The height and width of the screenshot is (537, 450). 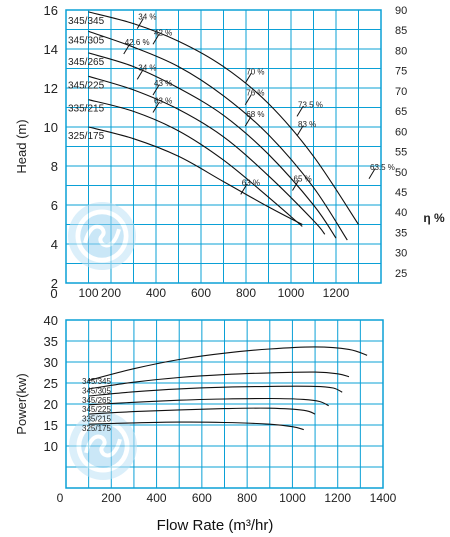 What do you see at coordinates (111, 498) in the screenshot?
I see `x-tick-label: 200` at bounding box center [111, 498].